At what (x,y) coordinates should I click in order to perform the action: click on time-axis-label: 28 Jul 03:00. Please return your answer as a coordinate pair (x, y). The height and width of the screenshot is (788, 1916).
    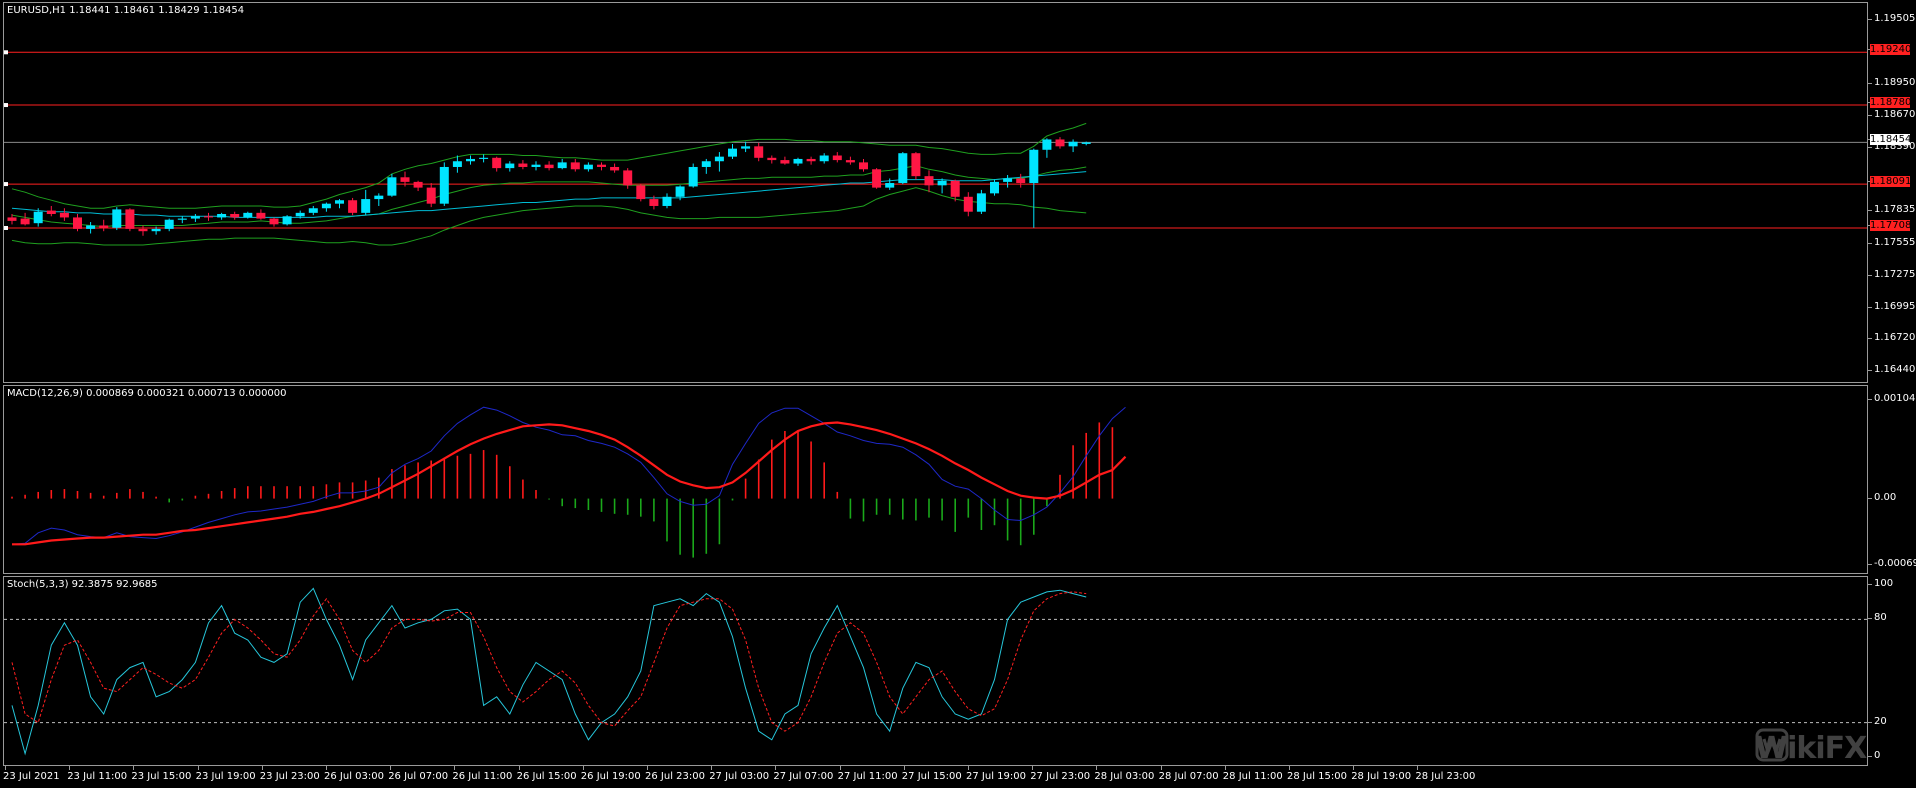
    Looking at the image, I should click on (1124, 776).